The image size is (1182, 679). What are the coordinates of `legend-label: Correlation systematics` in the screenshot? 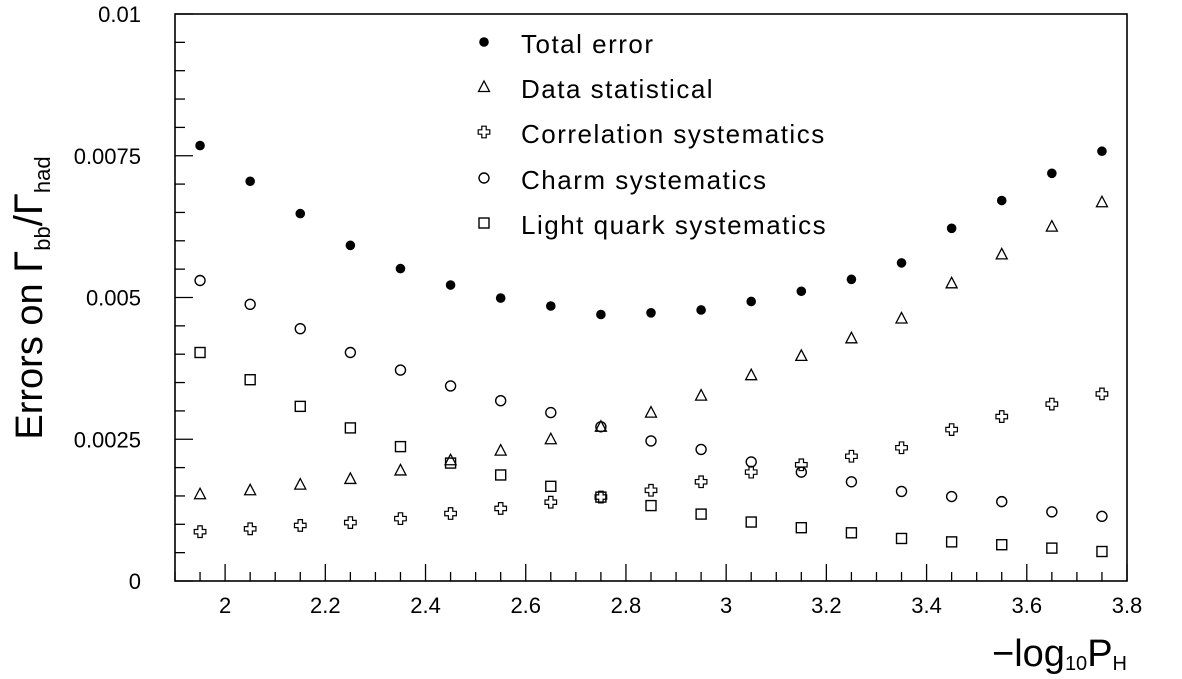 It's located at (673, 134).